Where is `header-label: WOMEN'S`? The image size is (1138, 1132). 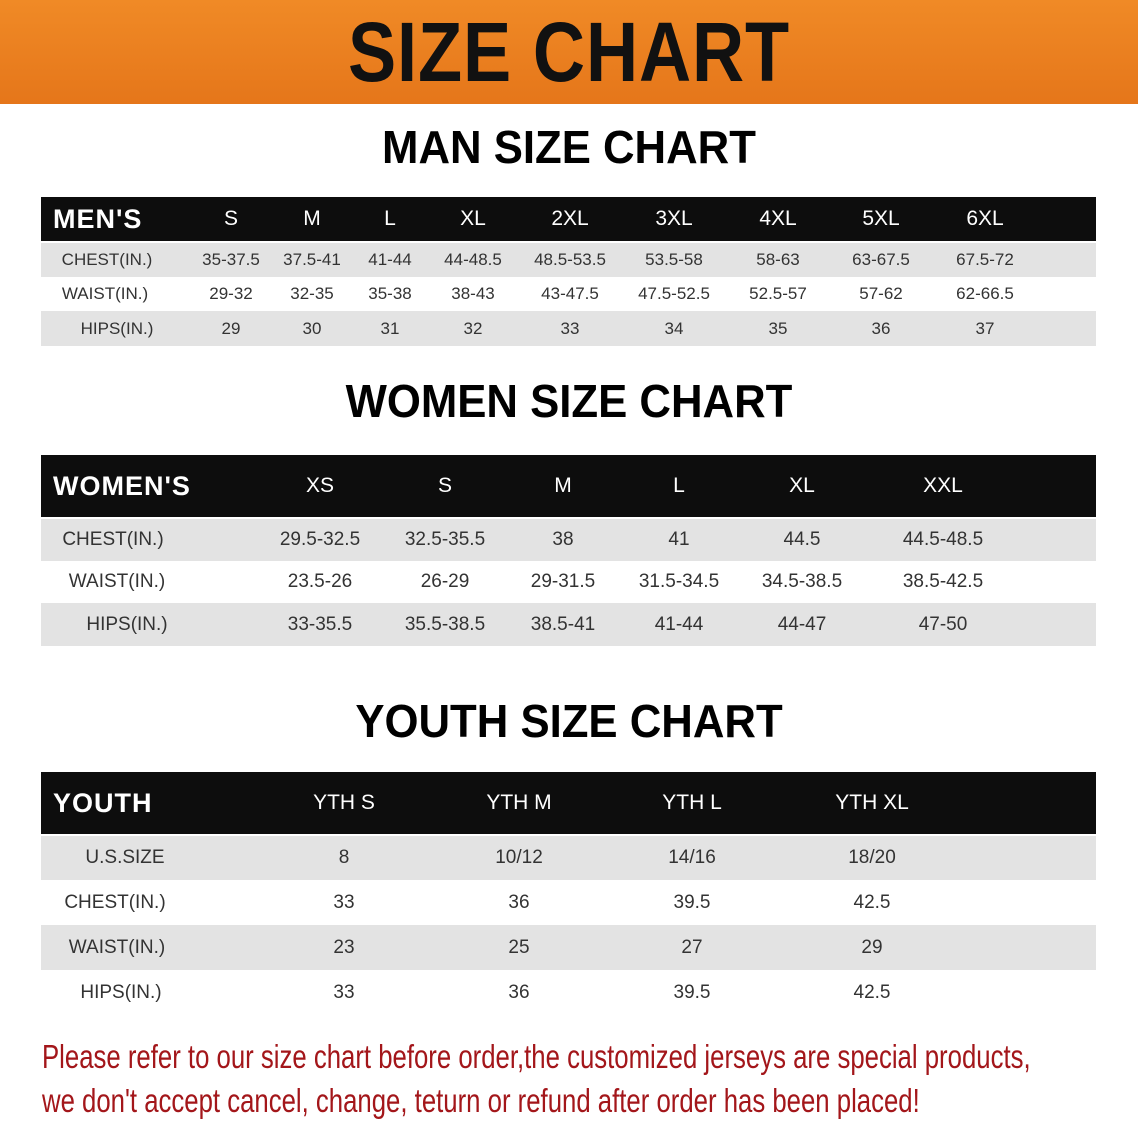
header-label: WOMEN'S is located at coordinates (122, 485).